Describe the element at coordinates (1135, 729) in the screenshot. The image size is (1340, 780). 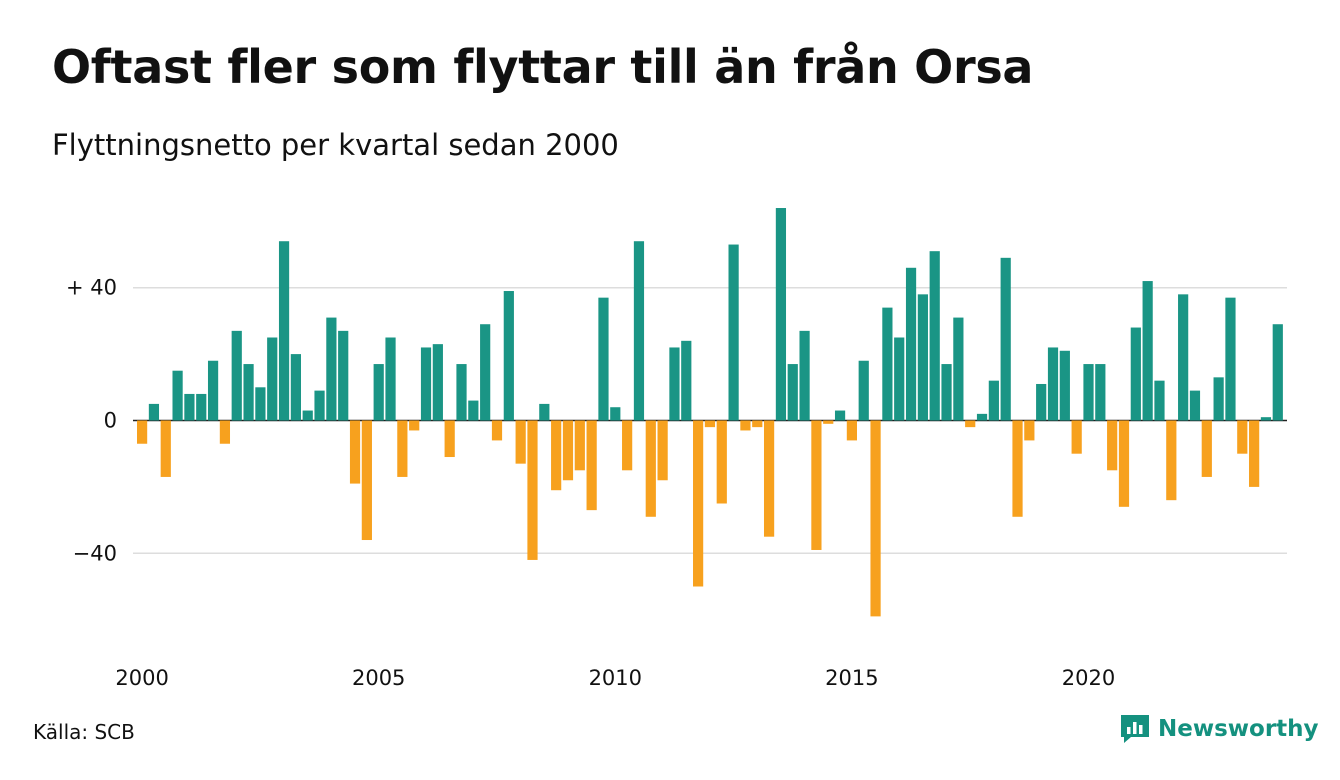
I see `newsworthy-logo-icon` at that location.